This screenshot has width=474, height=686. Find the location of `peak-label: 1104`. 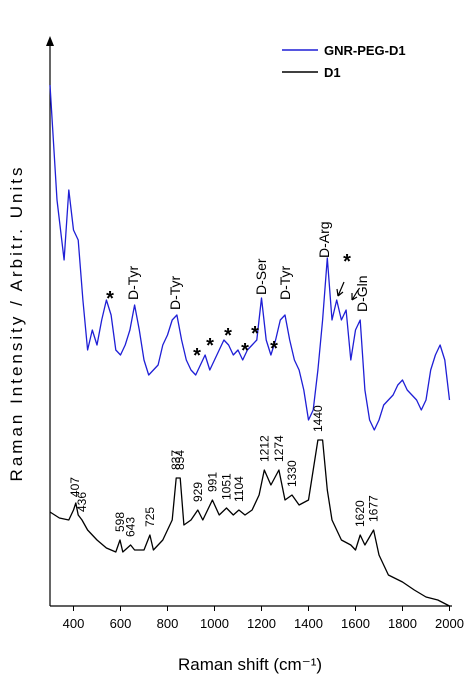

peak-label: 1104 is located at coordinates (239, 489).